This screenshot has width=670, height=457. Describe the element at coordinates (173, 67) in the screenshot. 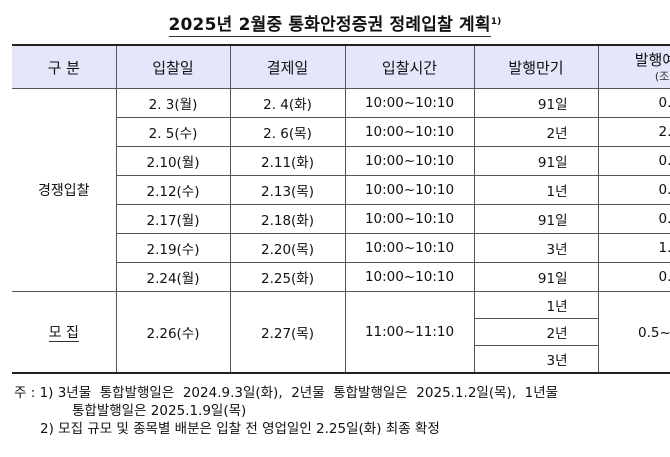

I see `header-bid-date: 입찰일` at that location.